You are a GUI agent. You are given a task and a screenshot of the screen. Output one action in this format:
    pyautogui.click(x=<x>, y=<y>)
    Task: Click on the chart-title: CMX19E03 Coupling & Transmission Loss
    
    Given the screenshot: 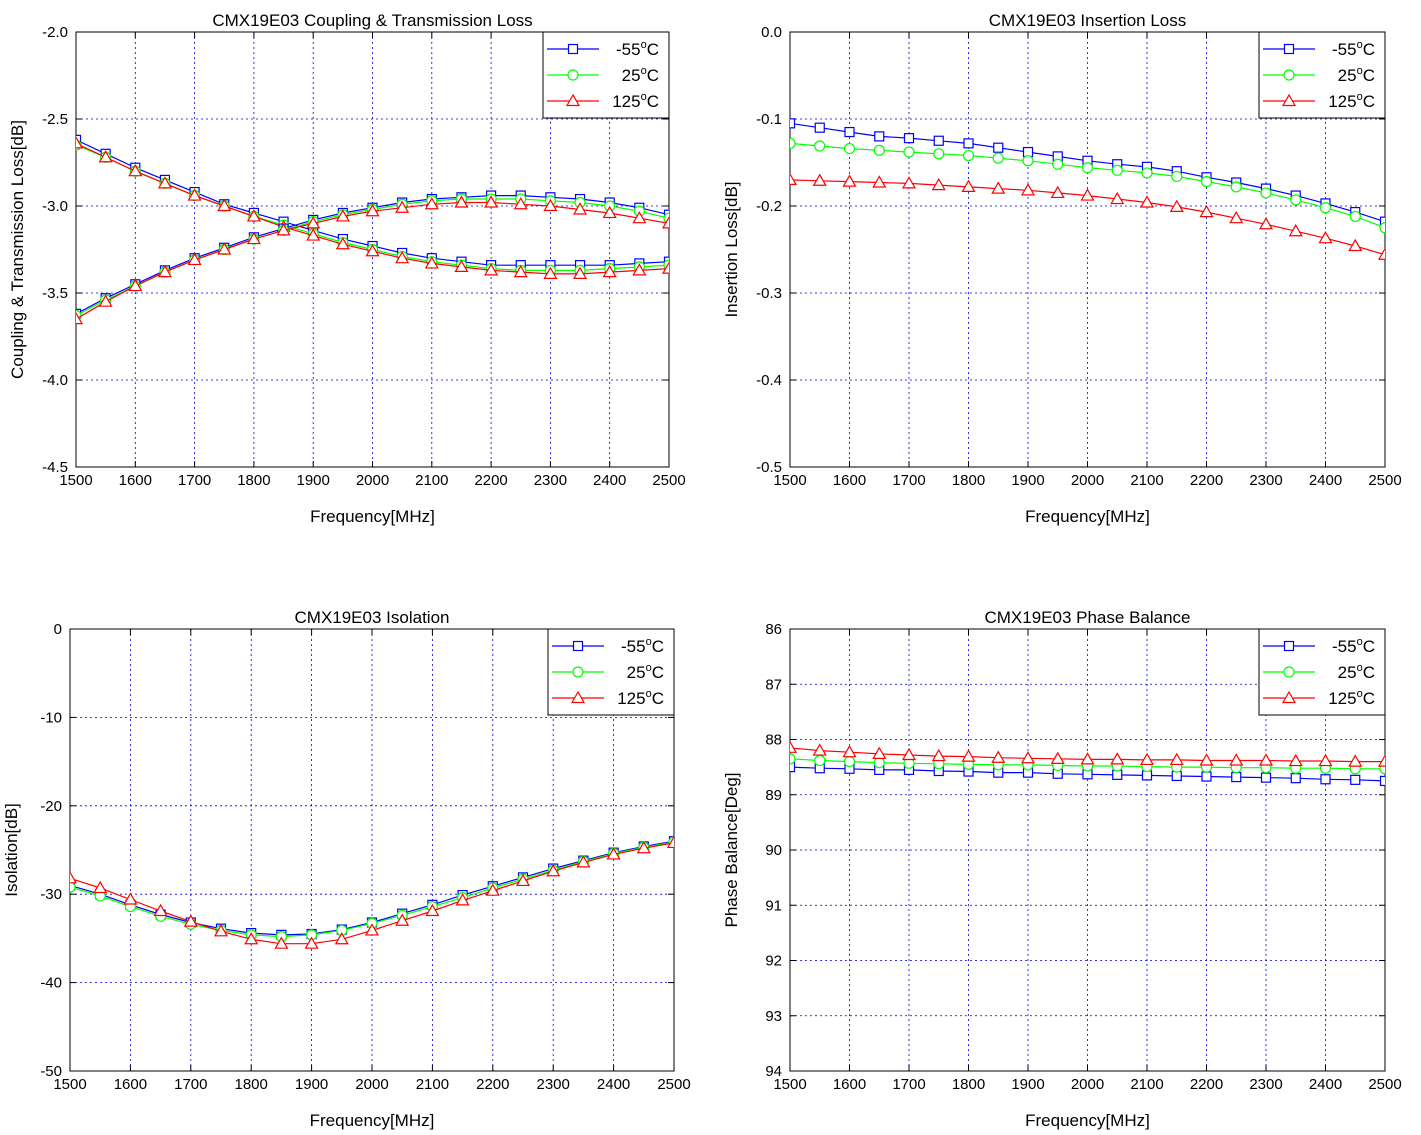 What is the action you would take?
    pyautogui.click(x=372, y=20)
    